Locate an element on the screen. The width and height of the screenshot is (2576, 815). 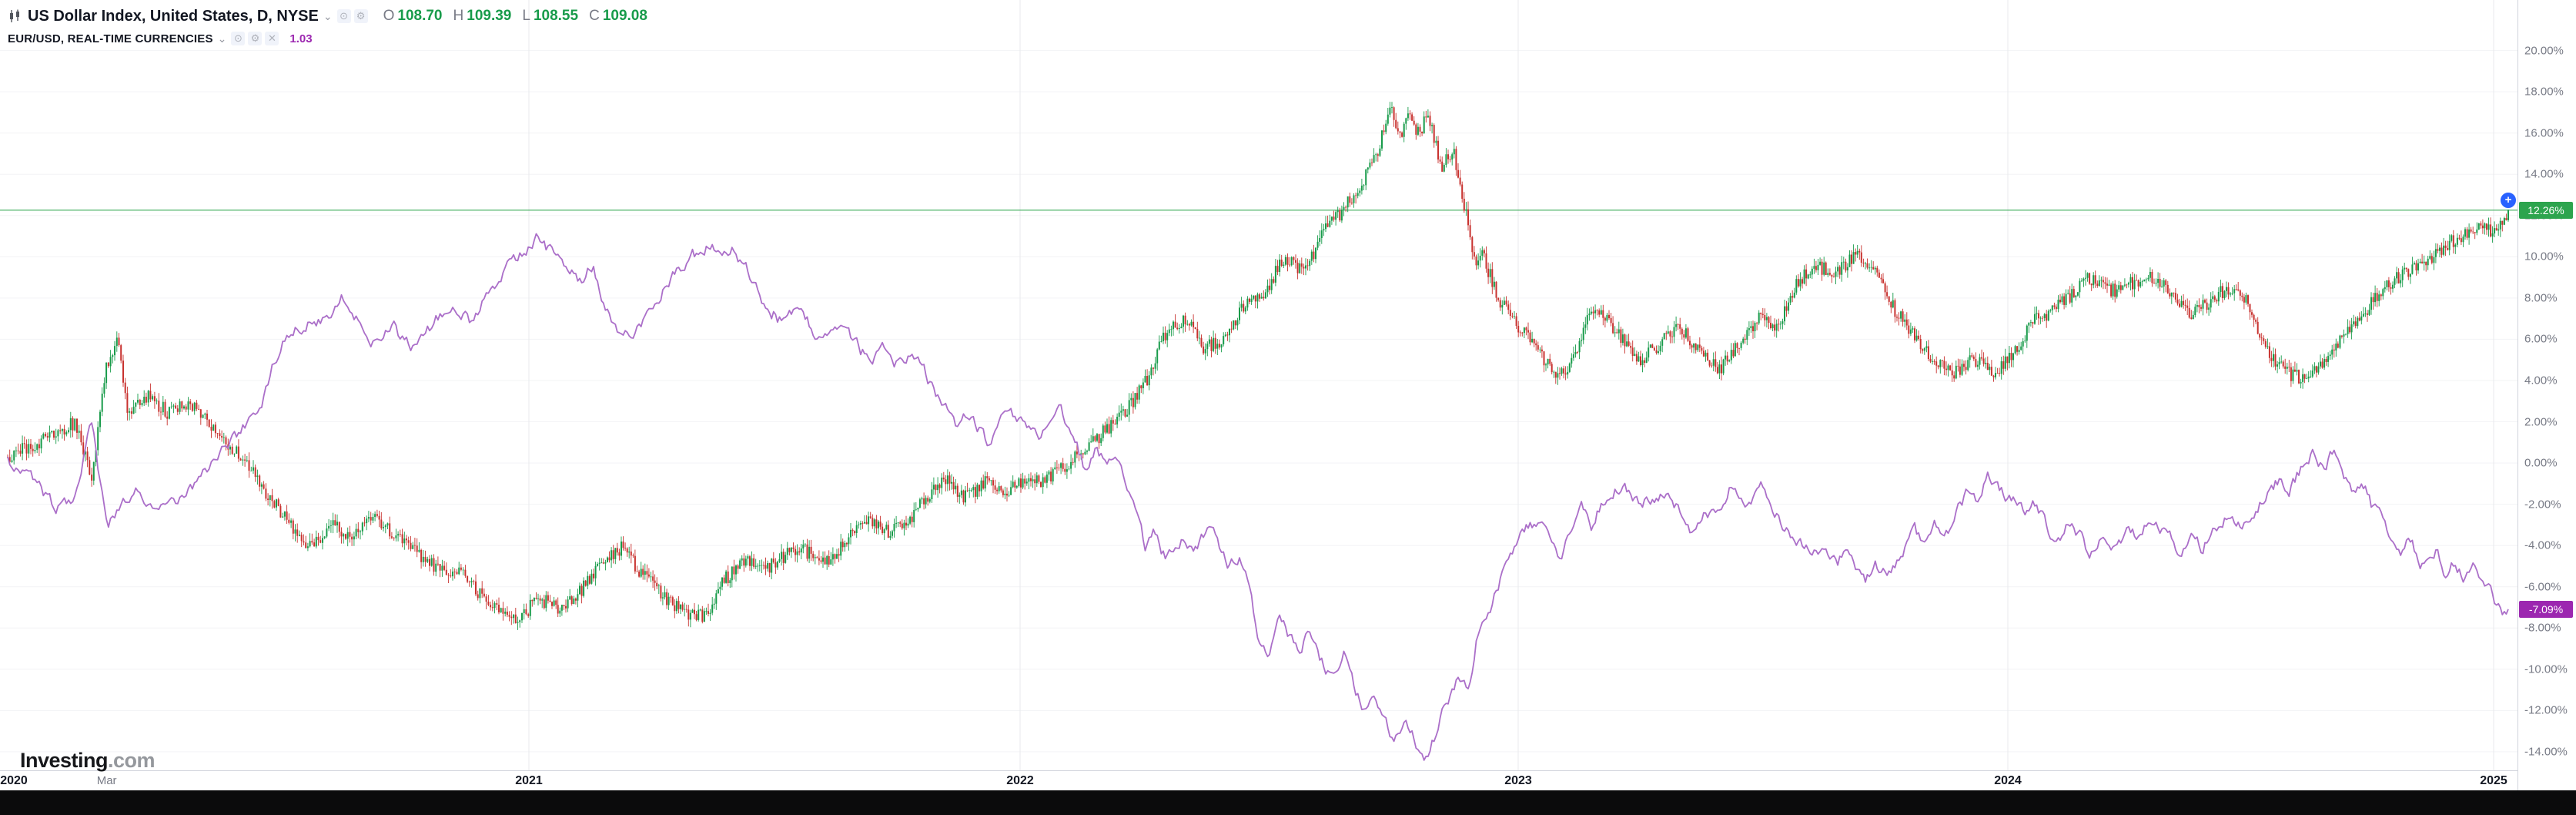
compare-symbol-title: EUR/USD, REAL-TIME CURRENCIES is located at coordinates (111, 38).